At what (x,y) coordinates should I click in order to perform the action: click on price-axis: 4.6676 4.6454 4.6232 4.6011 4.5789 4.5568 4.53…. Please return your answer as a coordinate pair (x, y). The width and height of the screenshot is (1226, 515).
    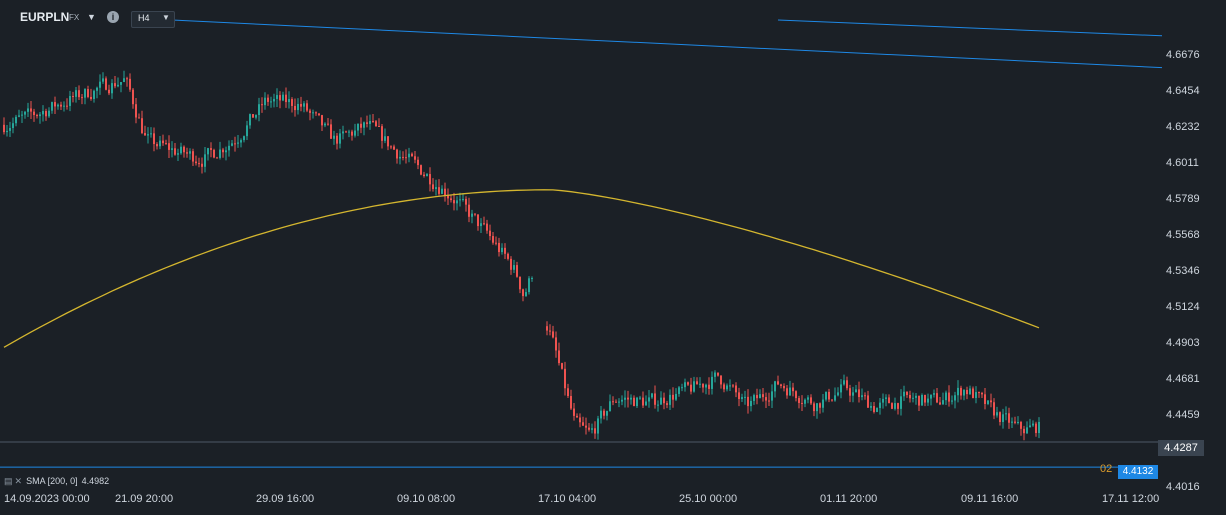
    Looking at the image, I should click on (1183, 271).